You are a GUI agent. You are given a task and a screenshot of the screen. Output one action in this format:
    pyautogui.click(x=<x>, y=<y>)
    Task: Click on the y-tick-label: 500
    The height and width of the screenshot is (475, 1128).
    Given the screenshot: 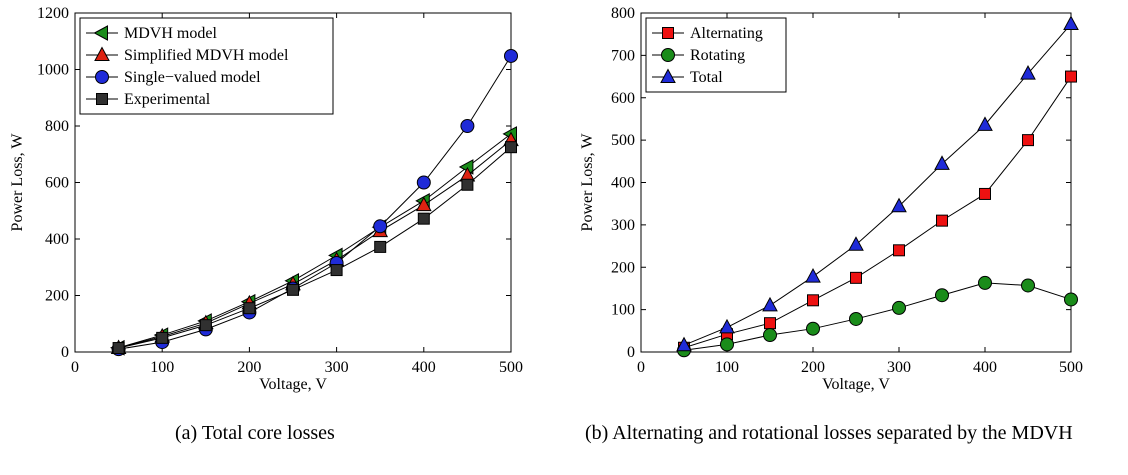 What is the action you would take?
    pyautogui.click(x=623, y=140)
    